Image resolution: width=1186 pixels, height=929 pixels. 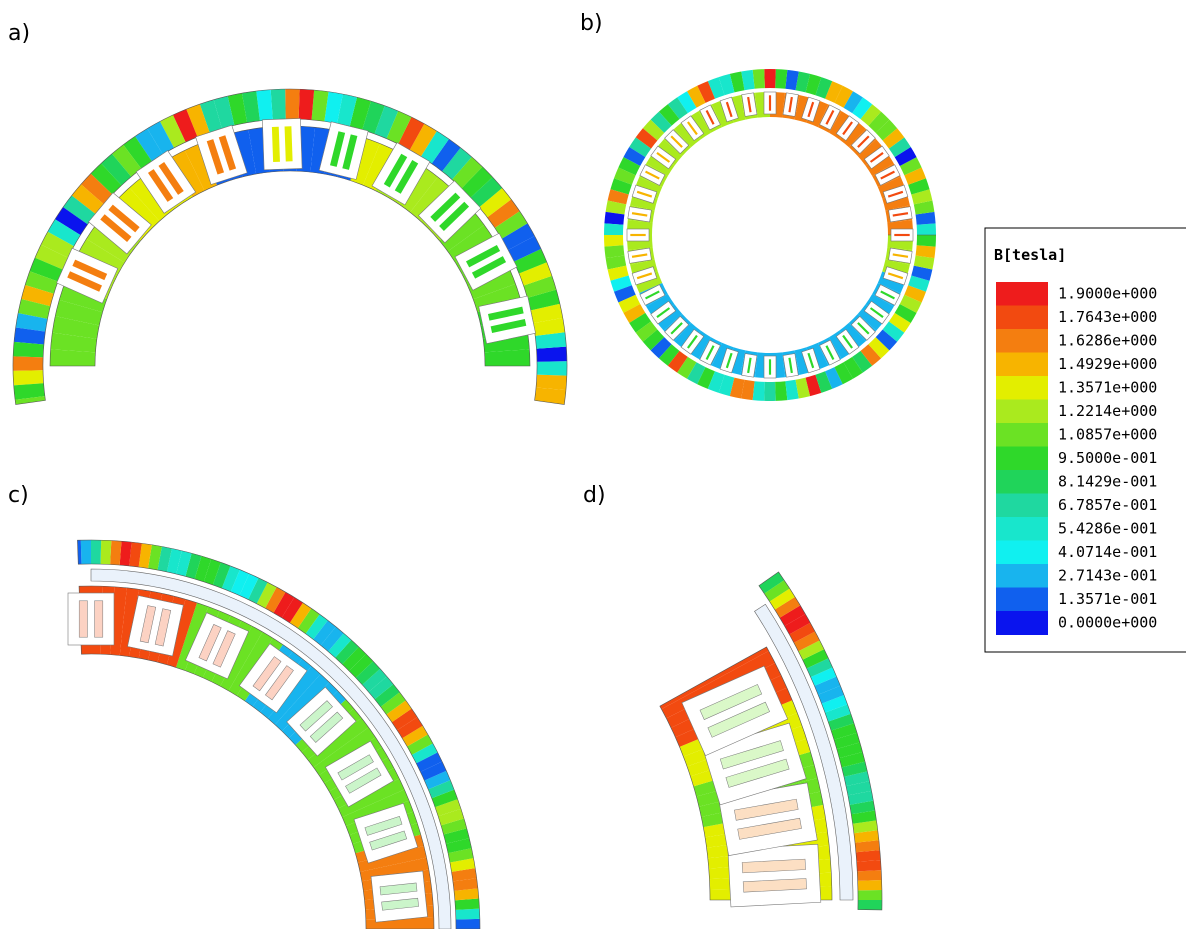 What do you see at coordinates (1107, 411) in the screenshot?
I see `legend-label: 1.2214e+000` at bounding box center [1107, 411].